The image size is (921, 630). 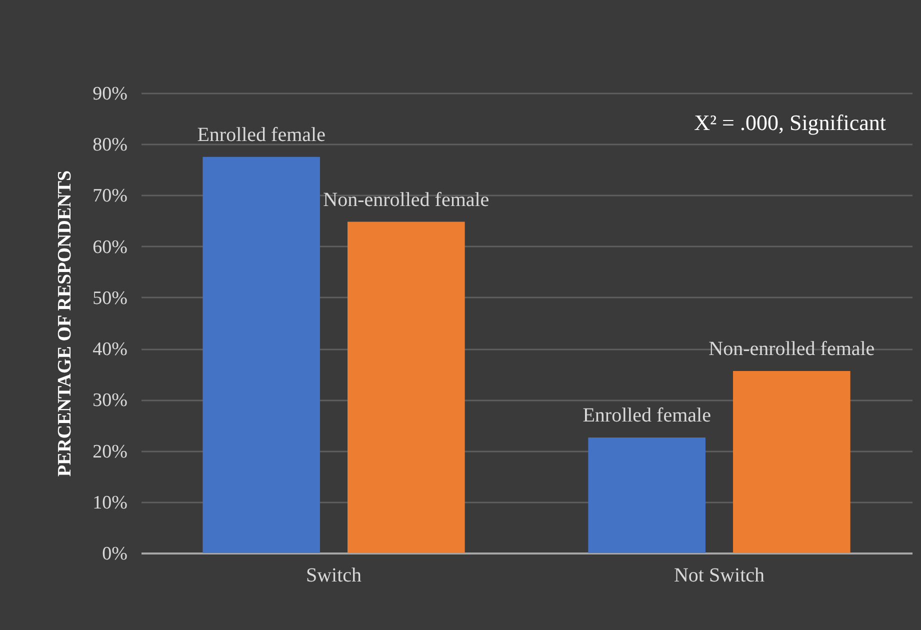 I want to click on x-tick-label: Not Switch, so click(x=719, y=575).